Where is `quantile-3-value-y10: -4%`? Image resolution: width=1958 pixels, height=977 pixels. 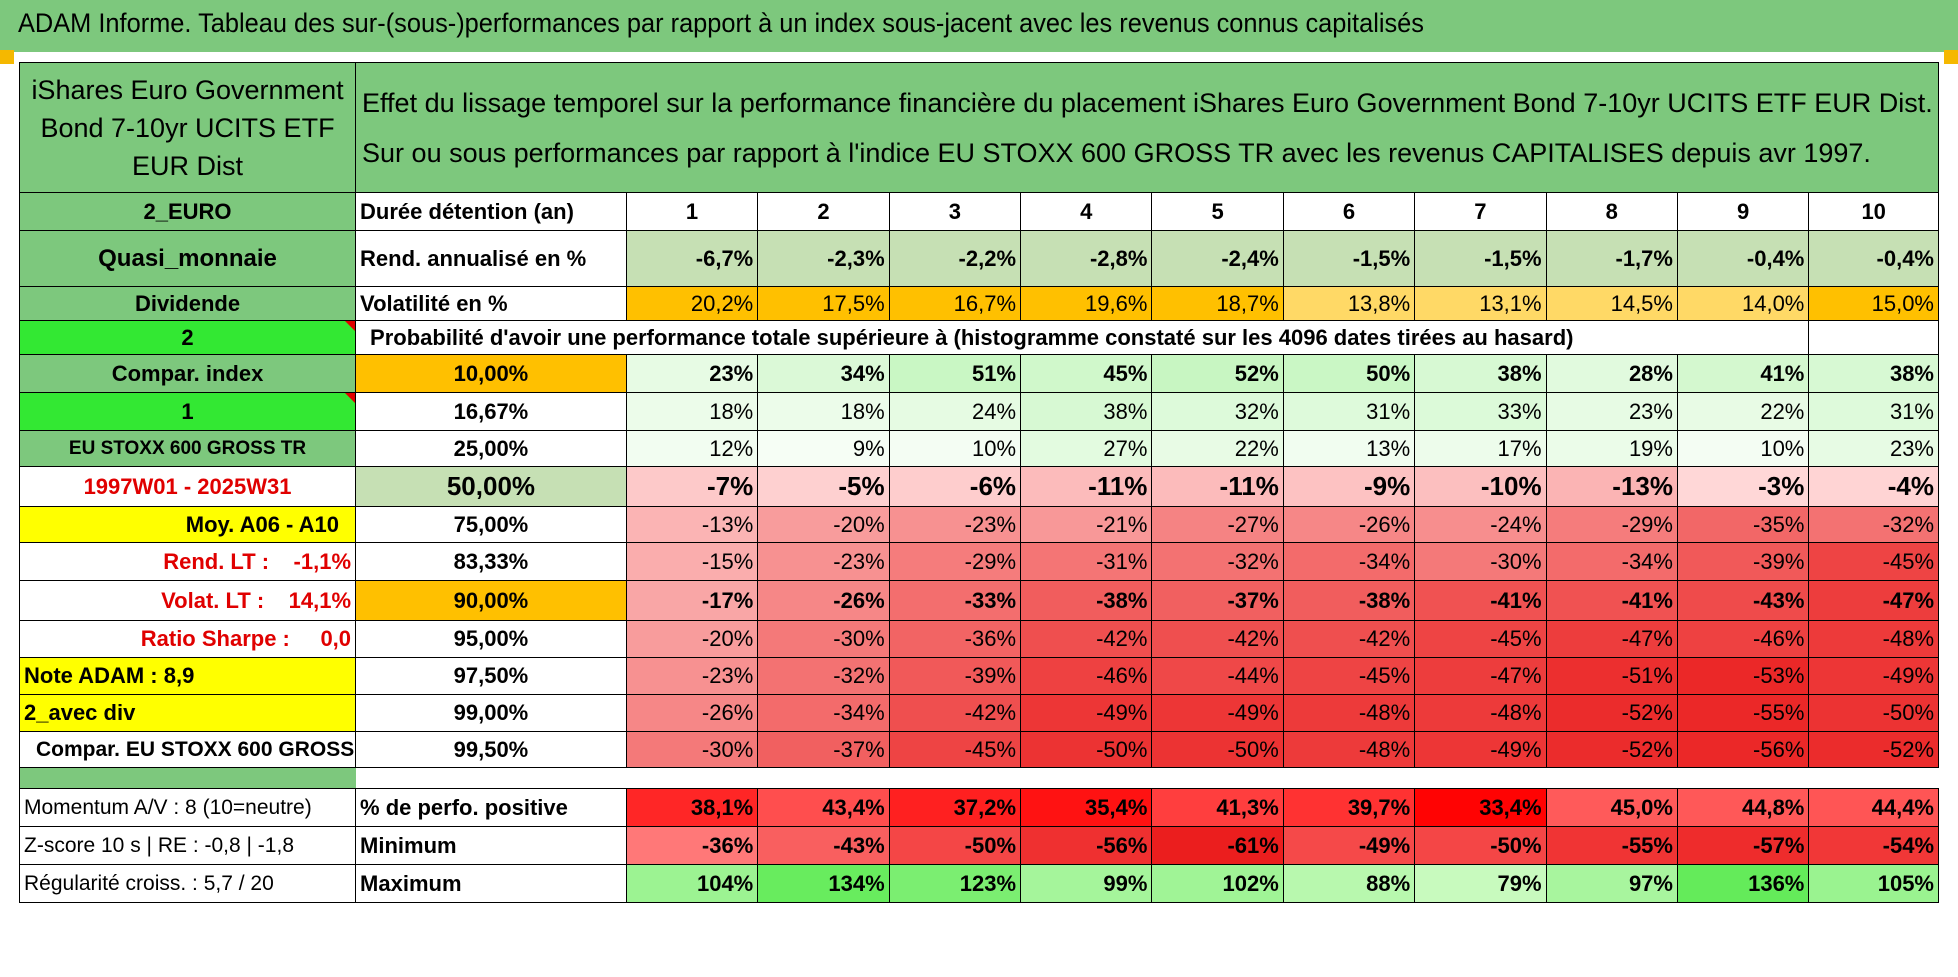
quantile-3-value-y10: -4% is located at coordinates (1873, 486).